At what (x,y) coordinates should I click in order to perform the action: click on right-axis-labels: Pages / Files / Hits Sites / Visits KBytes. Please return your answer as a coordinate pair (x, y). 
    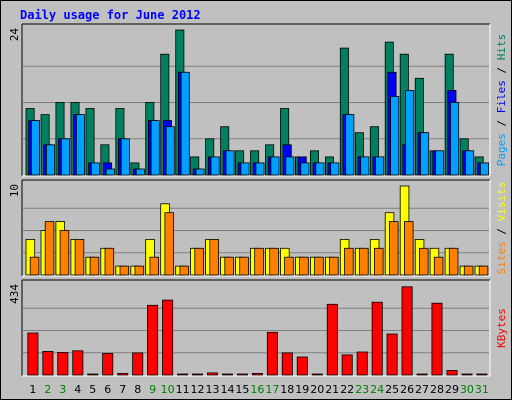
    Looking at the image, I should click on (501, 191).